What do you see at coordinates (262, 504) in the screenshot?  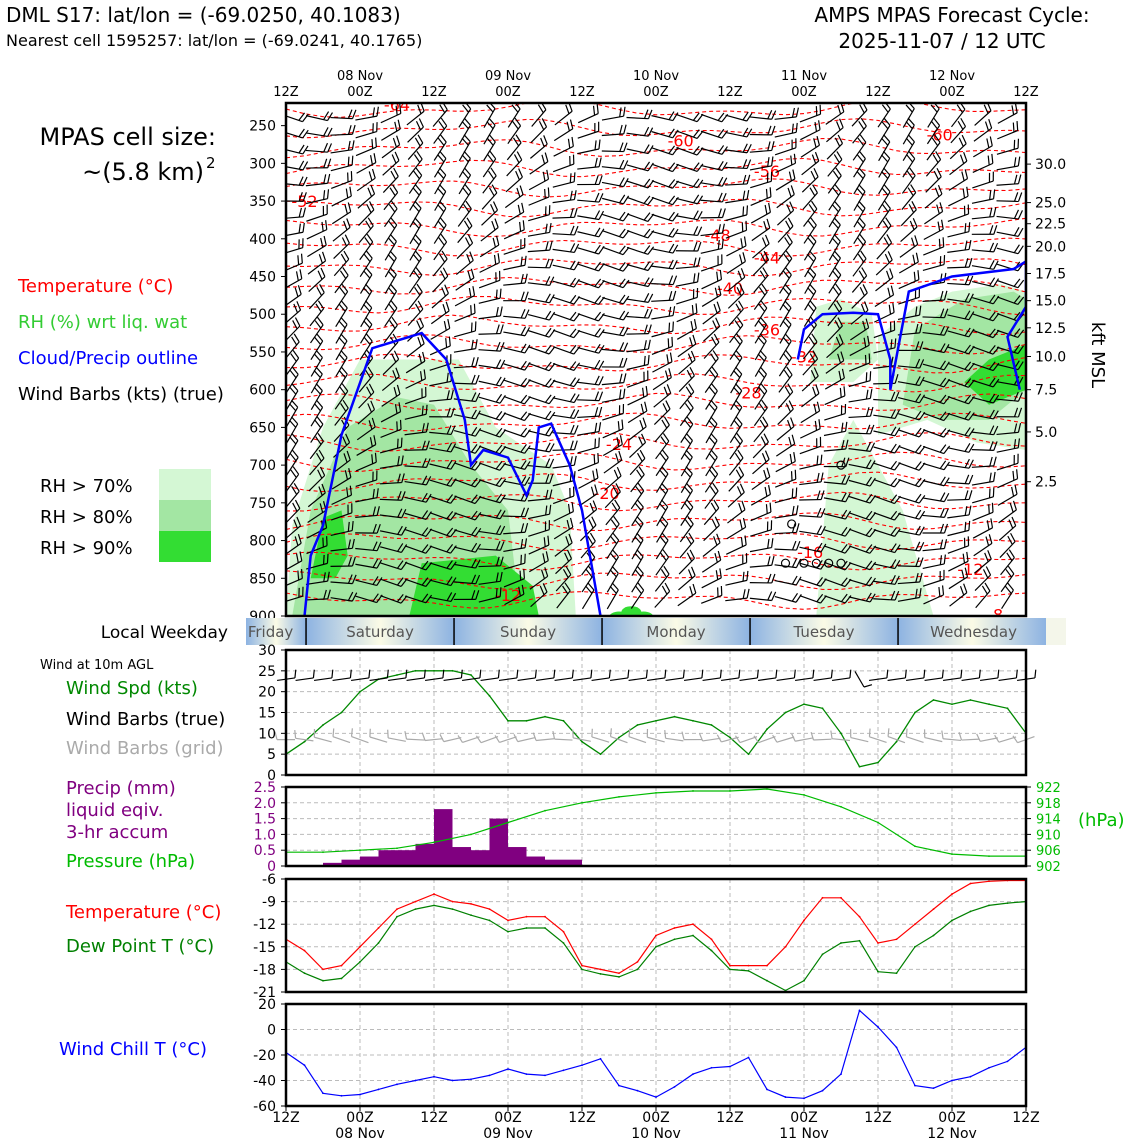 I see `pressure-tick-label: 750` at bounding box center [262, 504].